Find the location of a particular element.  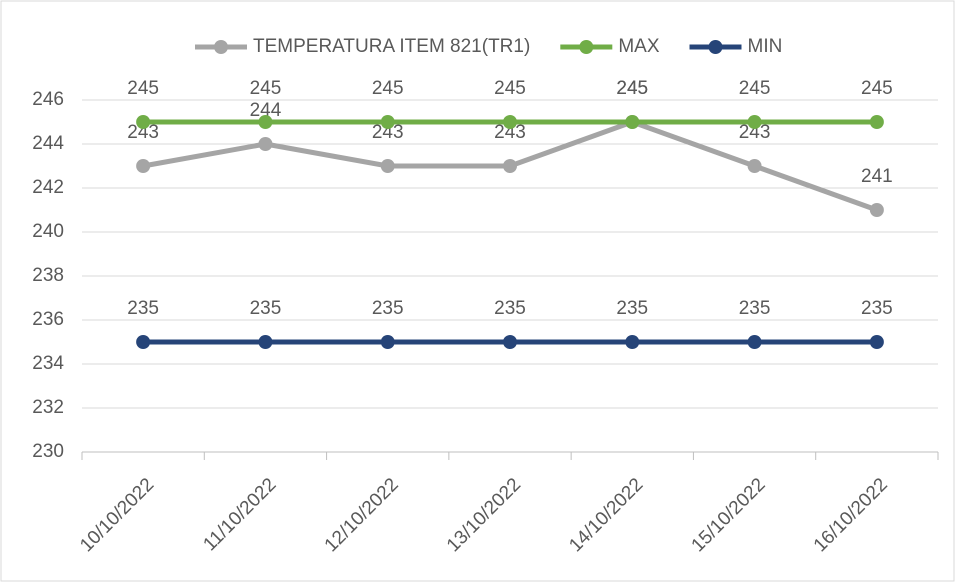

y-tick-label: 230 is located at coordinates (48, 451).